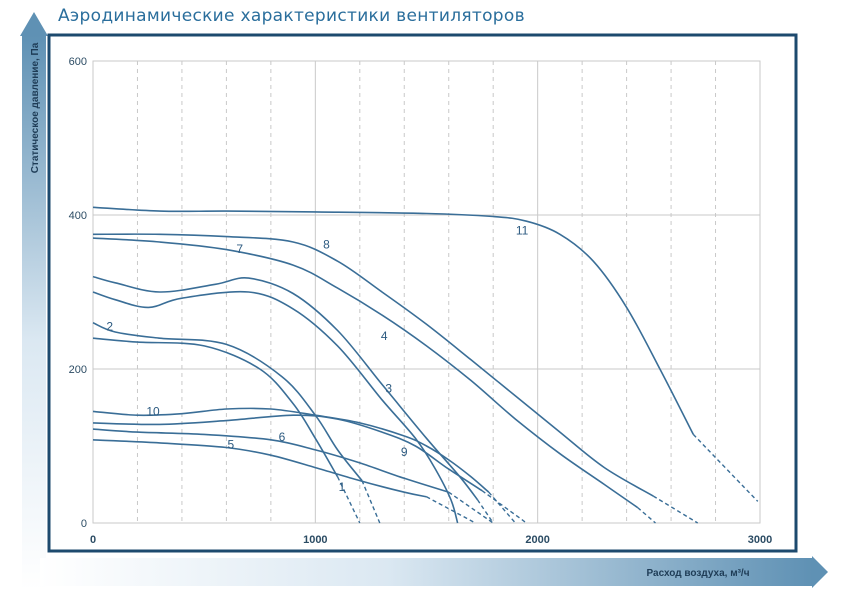 The image size is (842, 606). Describe the element at coordinates (342, 487) in the screenshot. I see `curve-label-1: 1` at that location.